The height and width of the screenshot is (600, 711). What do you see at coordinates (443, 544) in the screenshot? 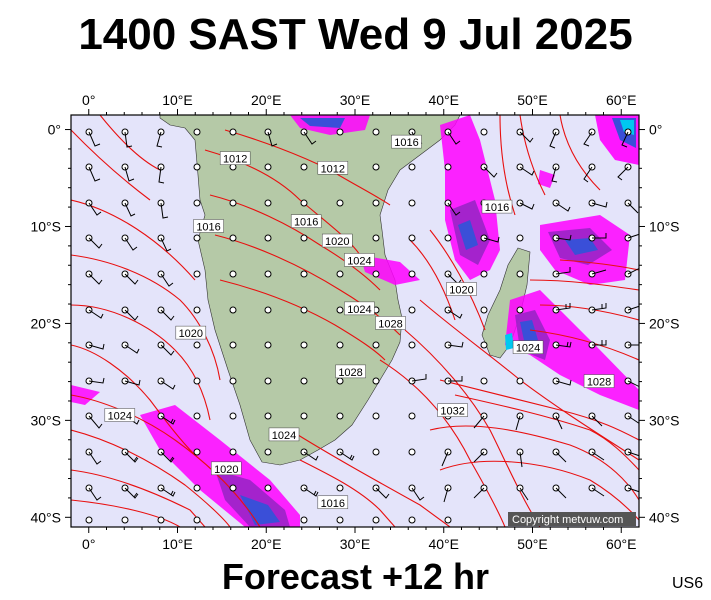
I see `x-tick-label-bottom: 40°E` at bounding box center [443, 544].